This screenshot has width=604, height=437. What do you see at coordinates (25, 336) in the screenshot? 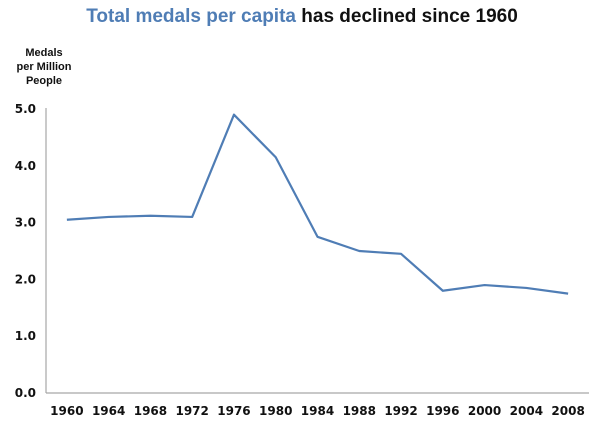
I see `y-tick-label: 1.0` at bounding box center [25, 336].